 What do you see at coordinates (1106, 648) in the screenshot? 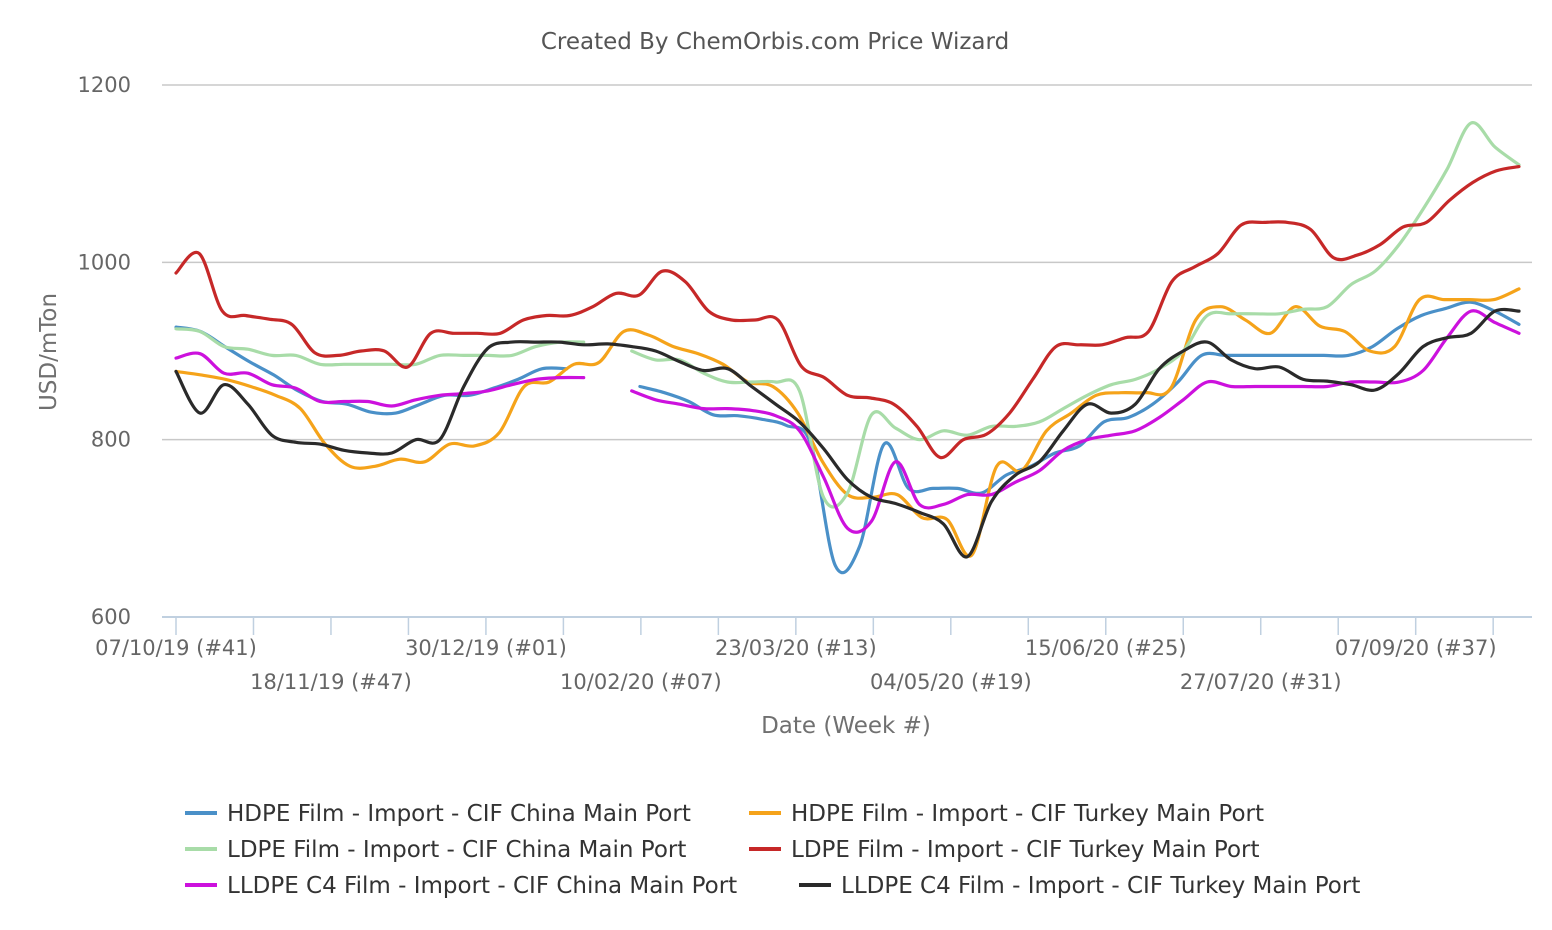
I see `x-tick-label: 15/06/20 (#25)` at bounding box center [1106, 648].